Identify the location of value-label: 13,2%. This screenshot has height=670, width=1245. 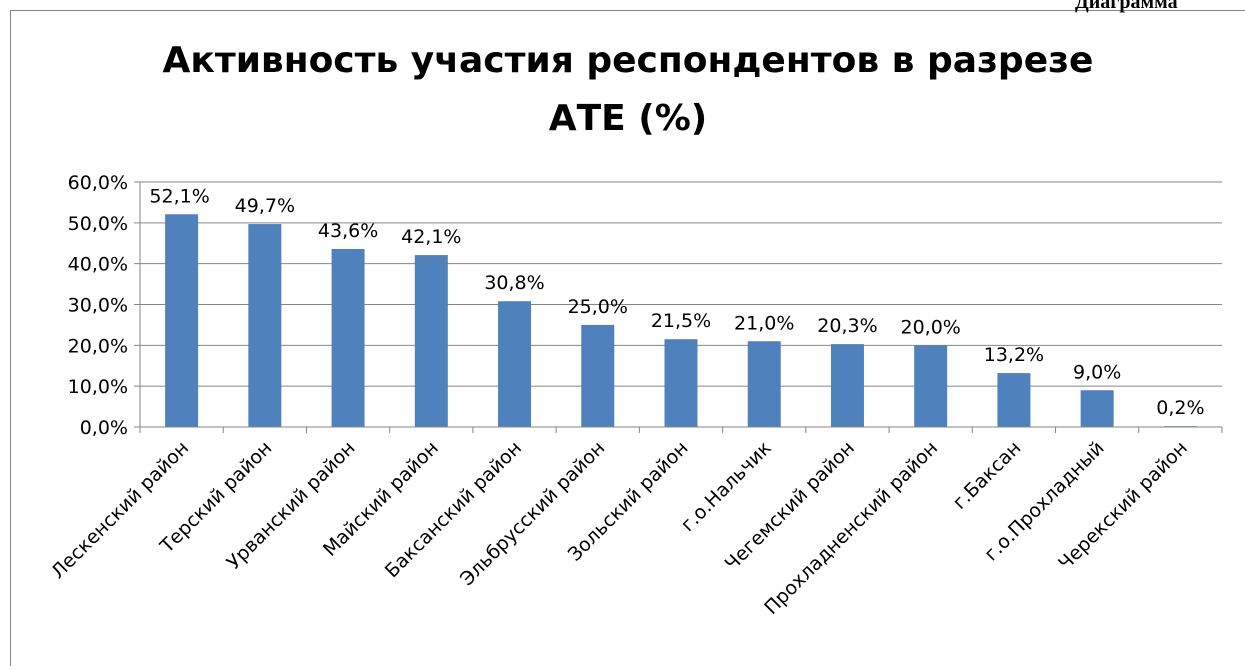
(1014, 355).